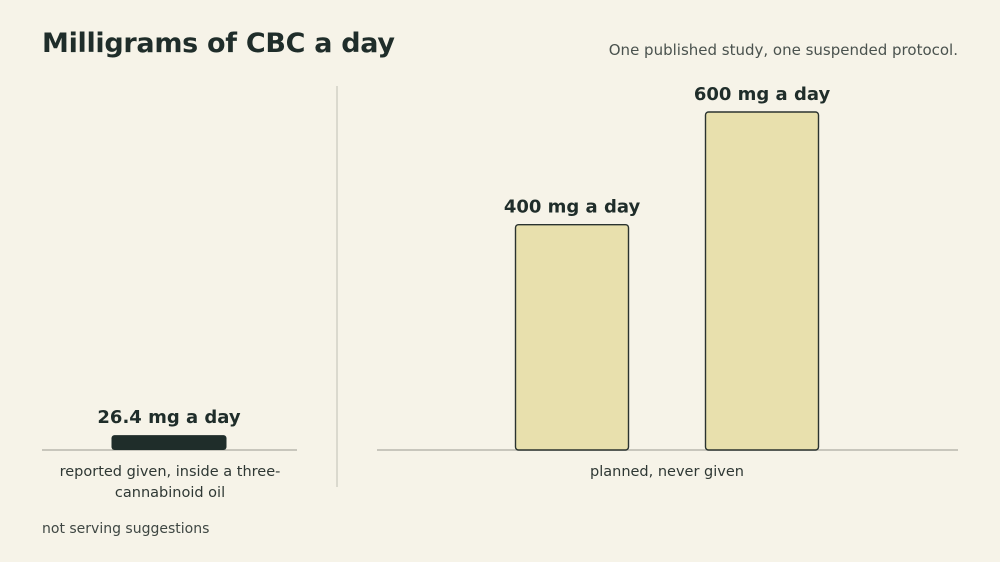 The height and width of the screenshot is (562, 1000). I want to click on data-label-planned-0: 400 mg a day, so click(572, 207).